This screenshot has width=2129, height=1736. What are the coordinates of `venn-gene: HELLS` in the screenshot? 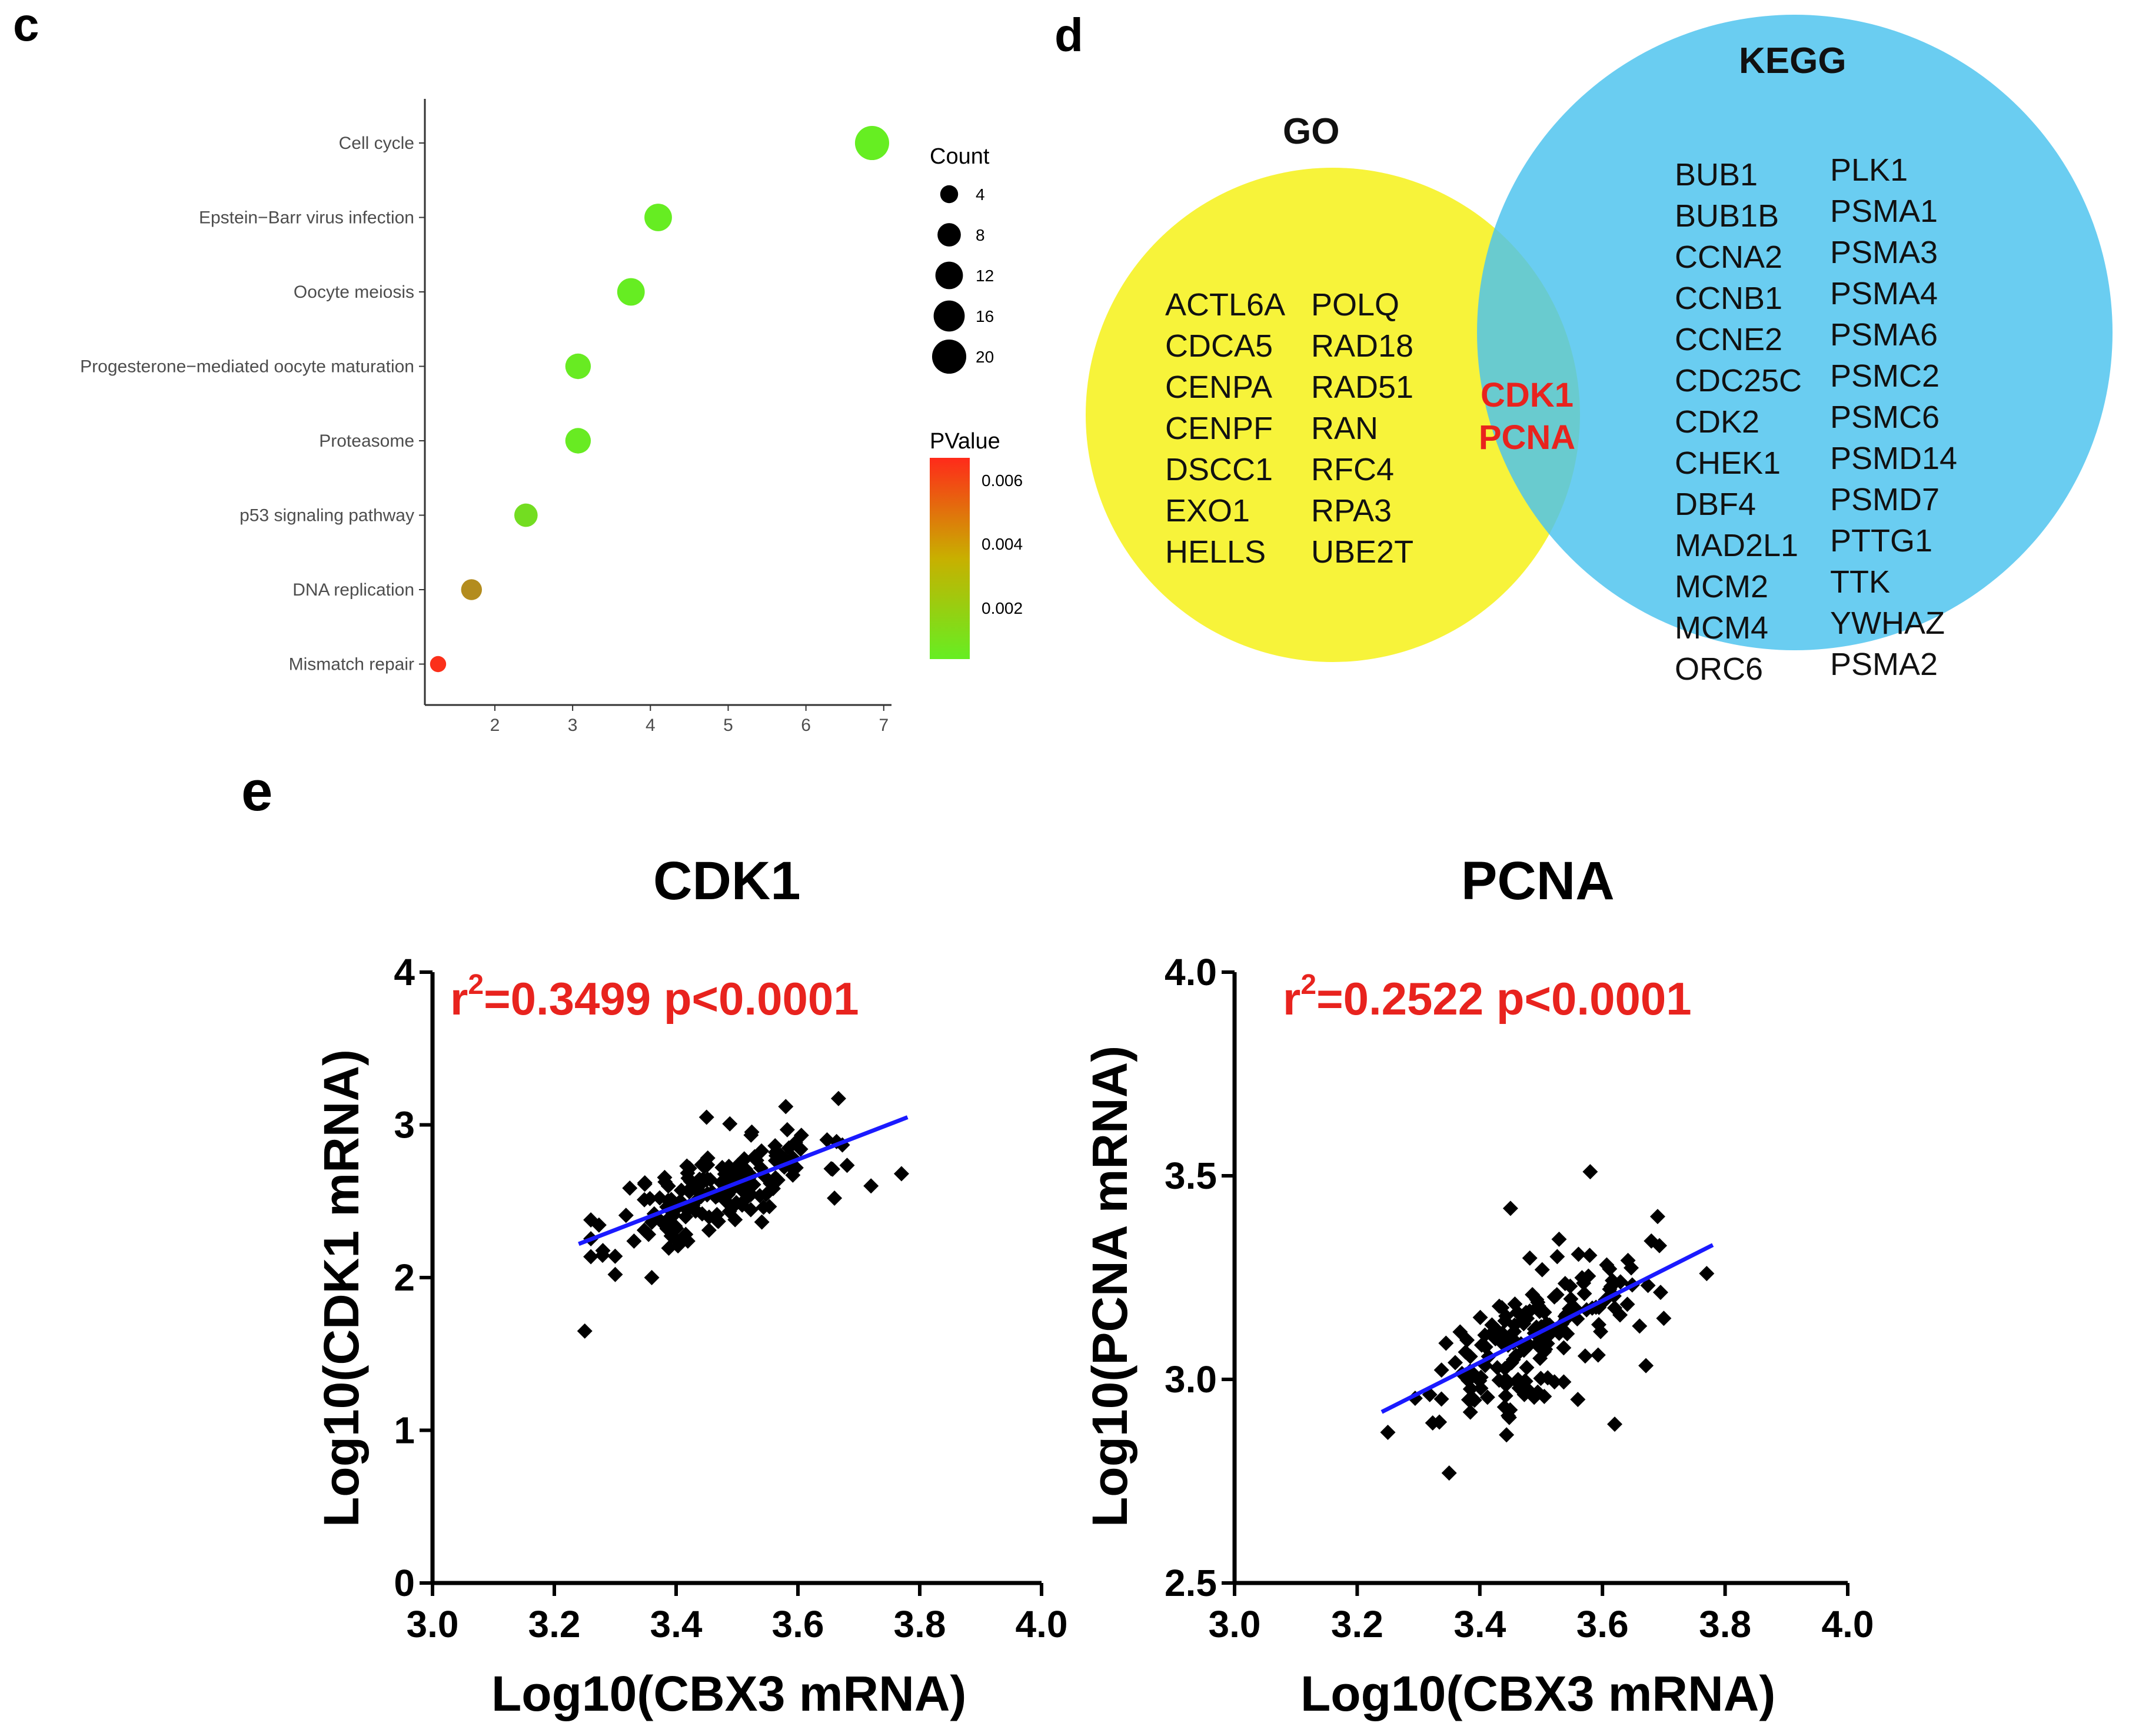 It's located at (1215, 552).